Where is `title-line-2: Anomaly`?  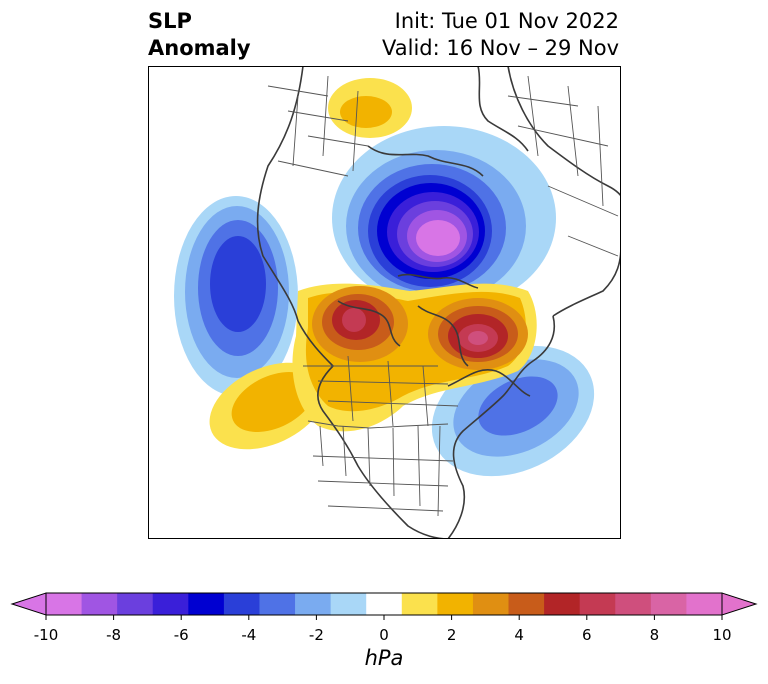
title-line-2: Anomaly is located at coordinates (199, 48).